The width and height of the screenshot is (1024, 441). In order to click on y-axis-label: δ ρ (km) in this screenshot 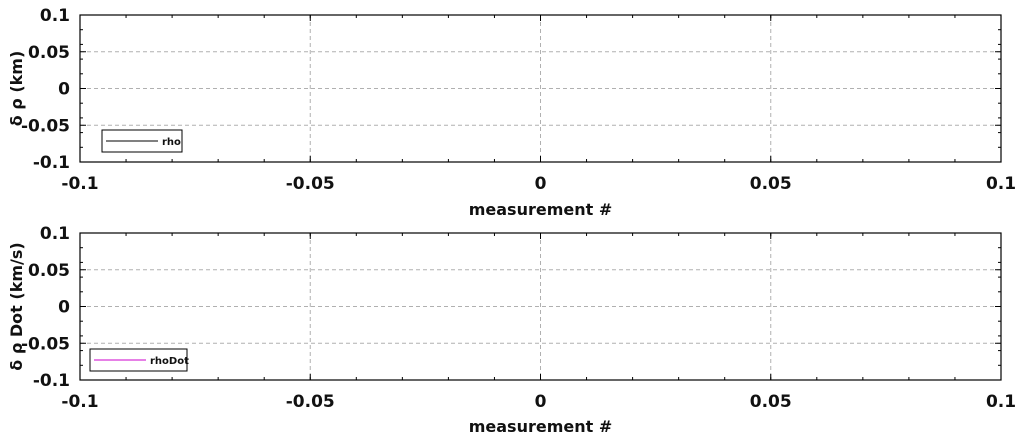, I will do `click(16, 89)`.